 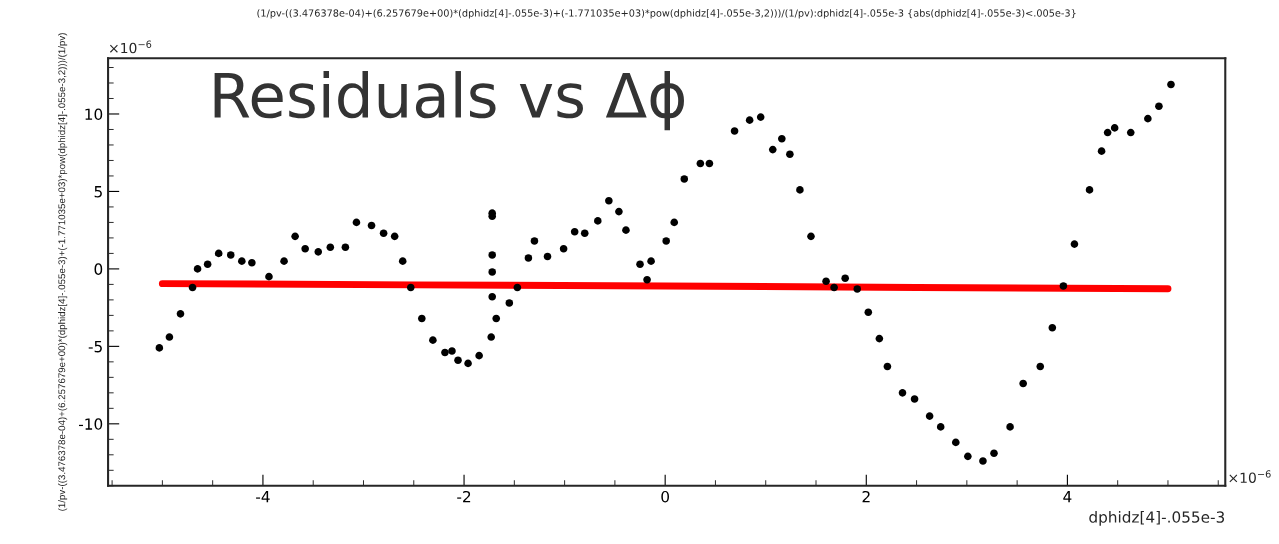 What do you see at coordinates (94, 114) in the screenshot?
I see `y-tick-label: 10` at bounding box center [94, 114].